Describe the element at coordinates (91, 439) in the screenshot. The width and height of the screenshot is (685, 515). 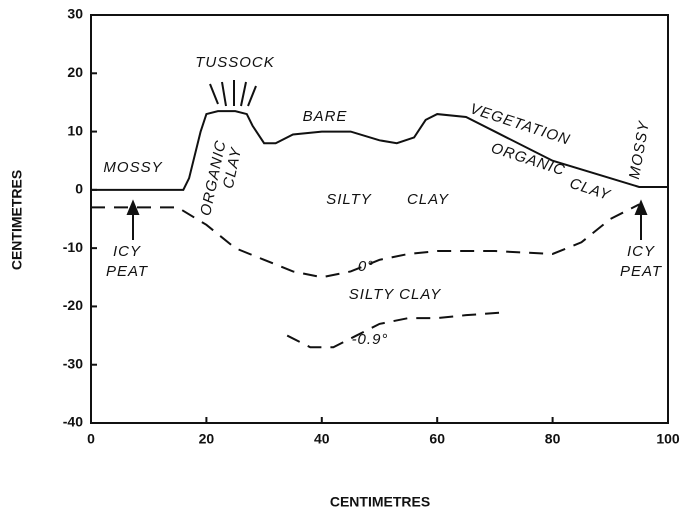
I see `x-tick-label: 0` at that location.